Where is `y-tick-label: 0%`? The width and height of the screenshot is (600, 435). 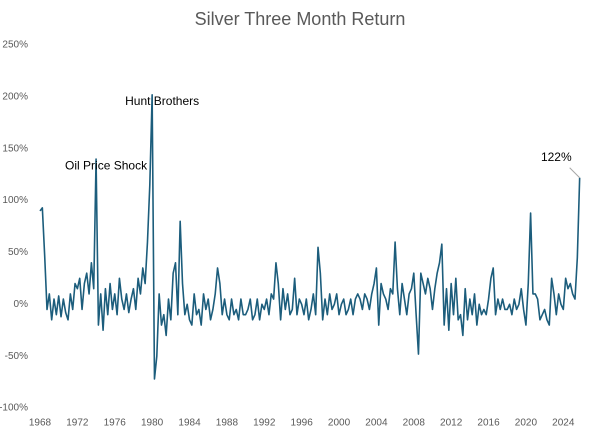 y-tick-label: 0% is located at coordinates (21, 304).